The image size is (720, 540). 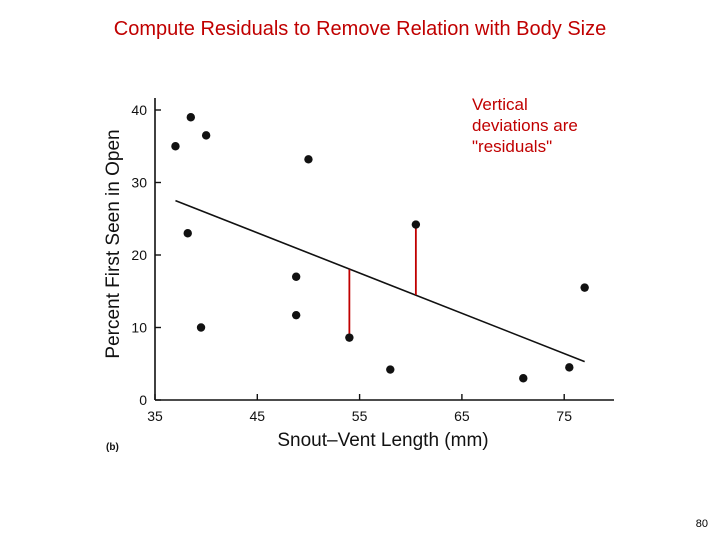 I want to click on panel-label: (b), so click(x=112, y=447).